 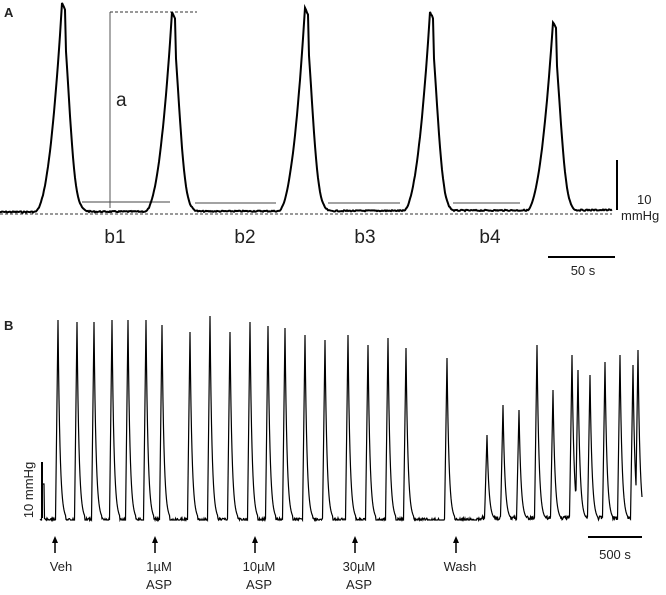 What do you see at coordinates (460, 566) in the screenshot?
I see `marker-label: Wash` at bounding box center [460, 566].